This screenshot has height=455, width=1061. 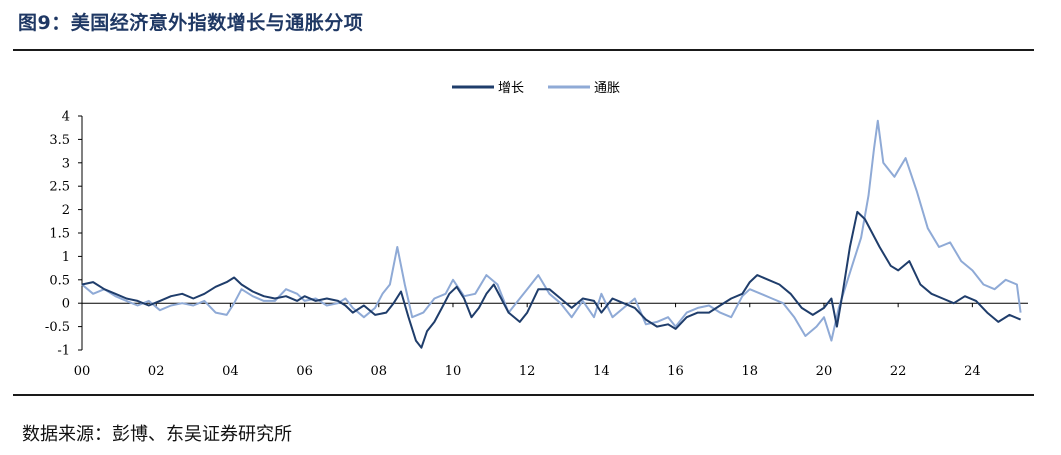 What do you see at coordinates (59, 187) in the screenshot?
I see `y-tick-label: 2.5` at bounding box center [59, 187].